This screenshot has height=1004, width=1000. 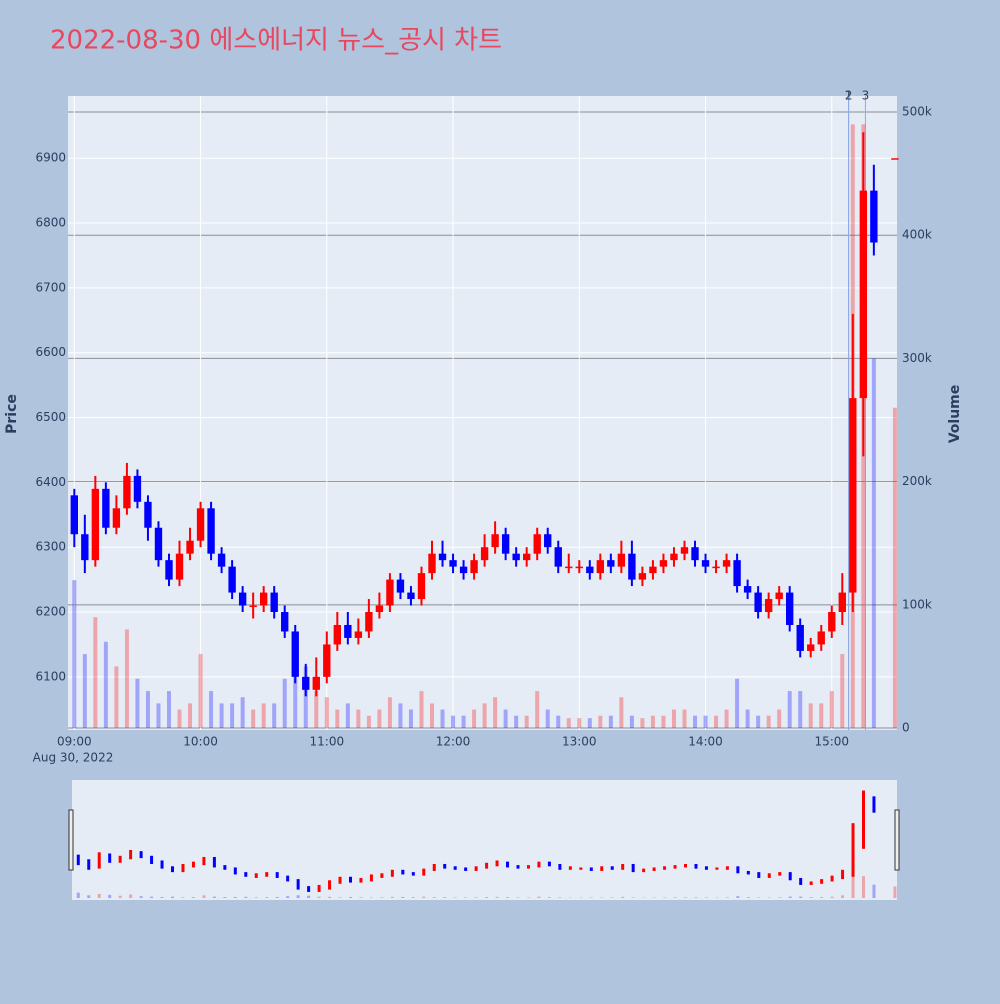 What do you see at coordinates (831, 742) in the screenshot?
I see `x-tick-label: 15:00` at bounding box center [831, 742].